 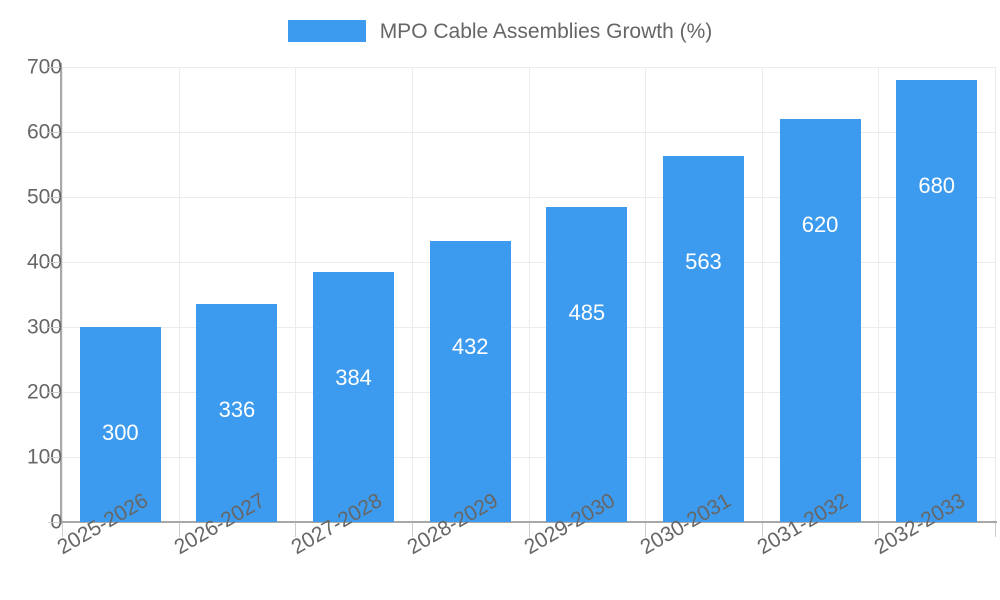 What do you see at coordinates (326, 31) in the screenshot?
I see `legend-color-swatch` at bounding box center [326, 31].